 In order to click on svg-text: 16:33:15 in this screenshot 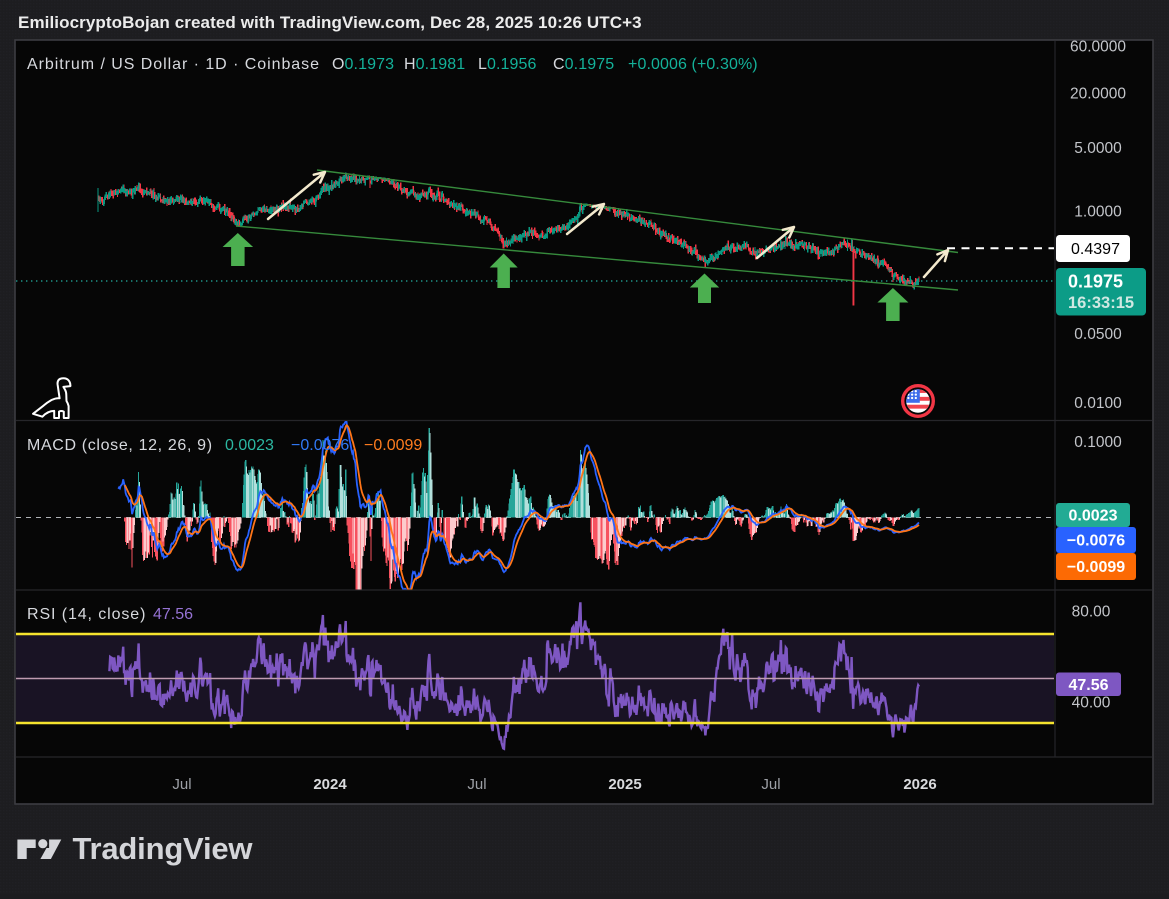, I will do `click(1101, 303)`.